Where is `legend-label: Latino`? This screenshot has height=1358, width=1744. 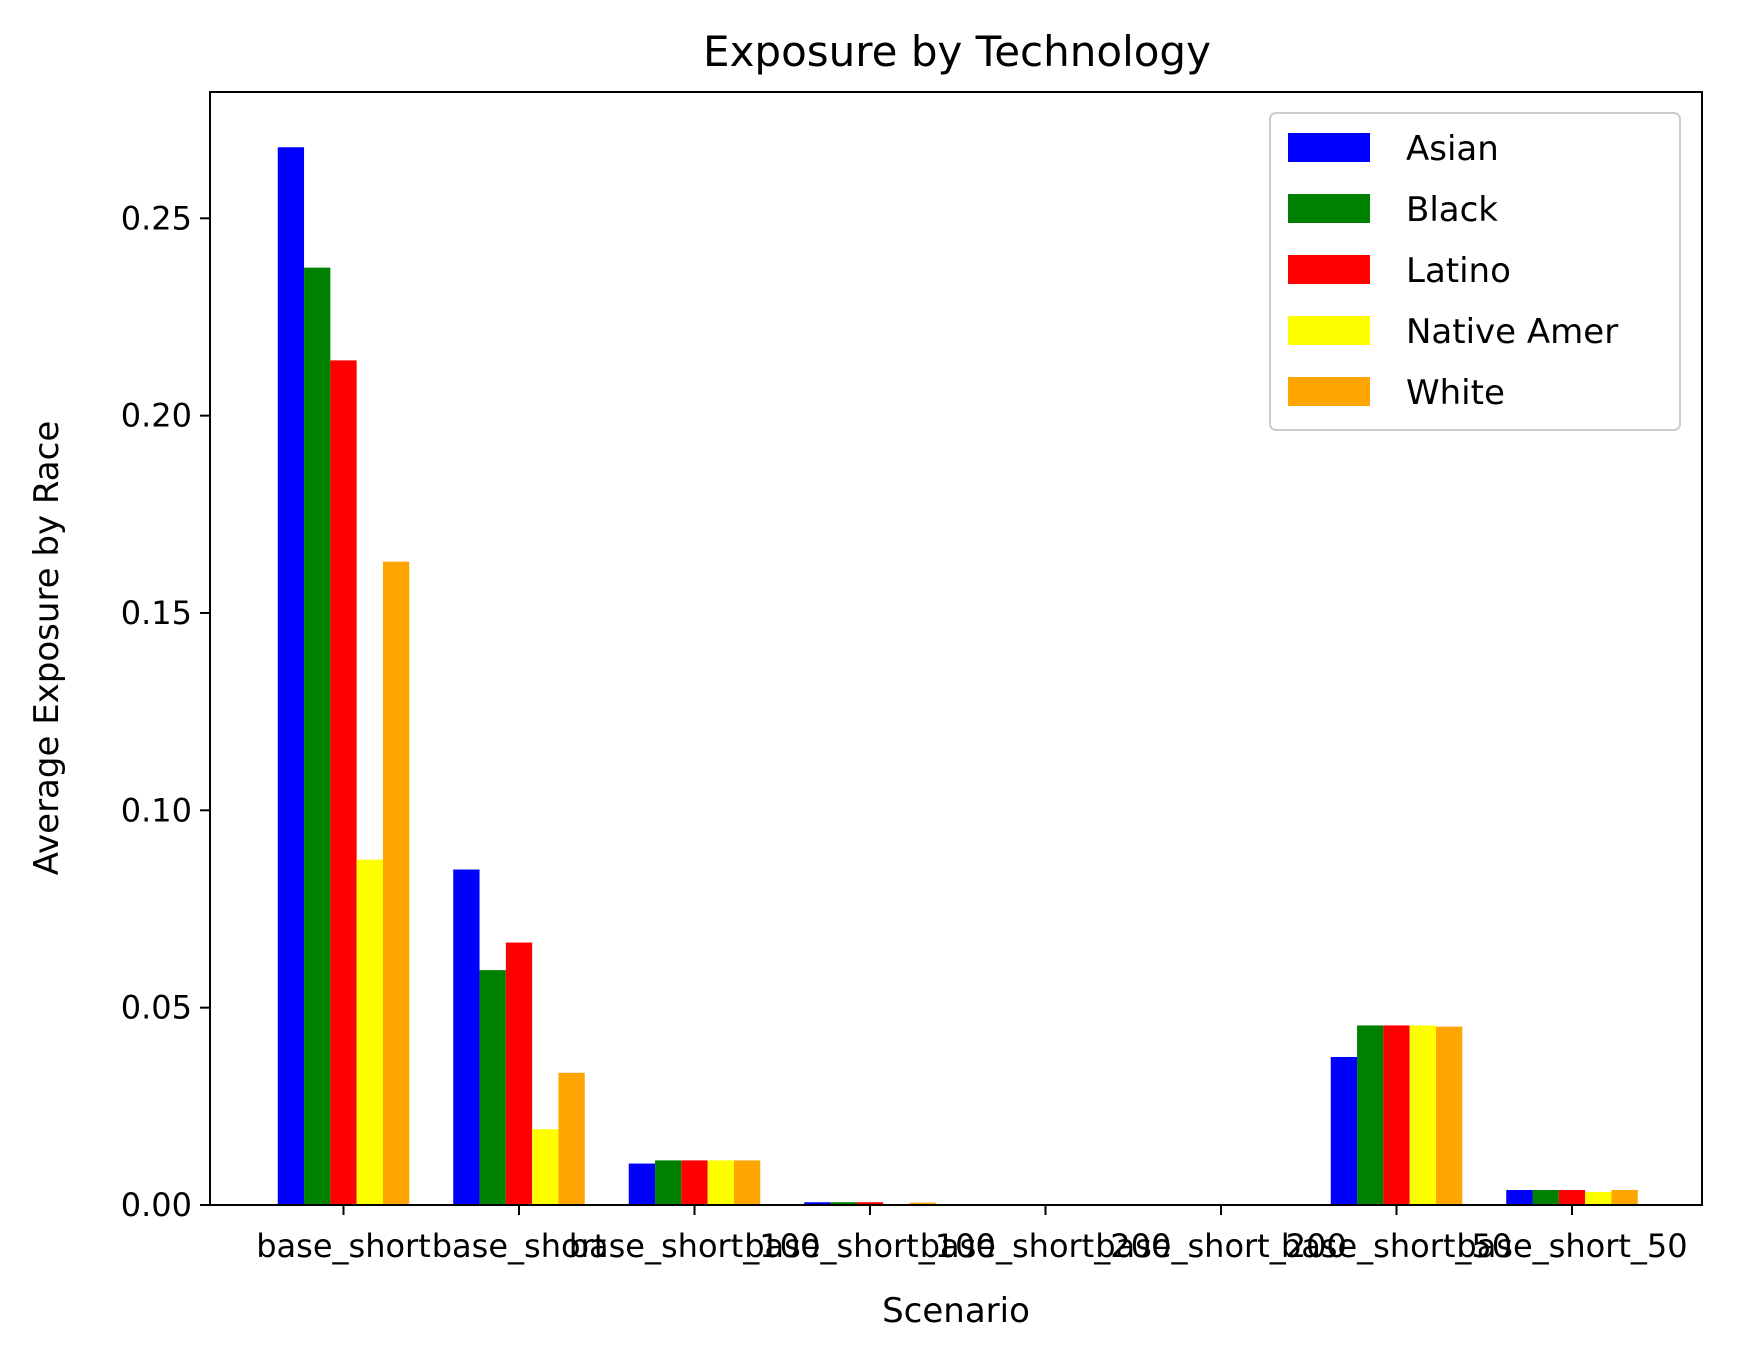 legend-label: Latino is located at coordinates (1458, 271).